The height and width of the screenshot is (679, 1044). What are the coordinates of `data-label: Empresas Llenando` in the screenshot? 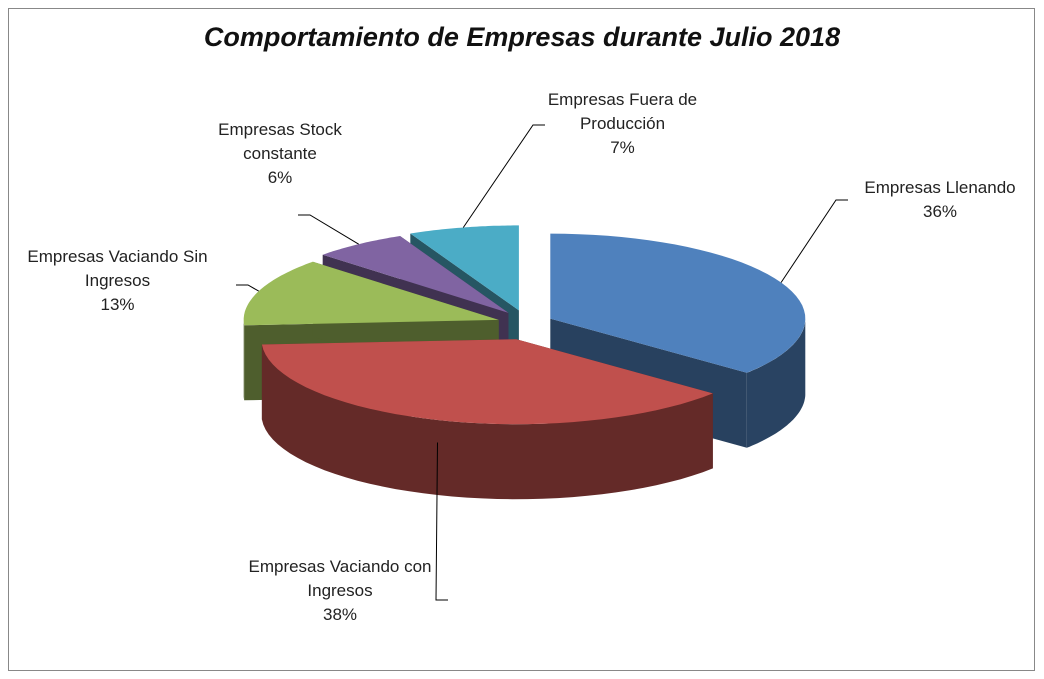 It's located at (940, 187).